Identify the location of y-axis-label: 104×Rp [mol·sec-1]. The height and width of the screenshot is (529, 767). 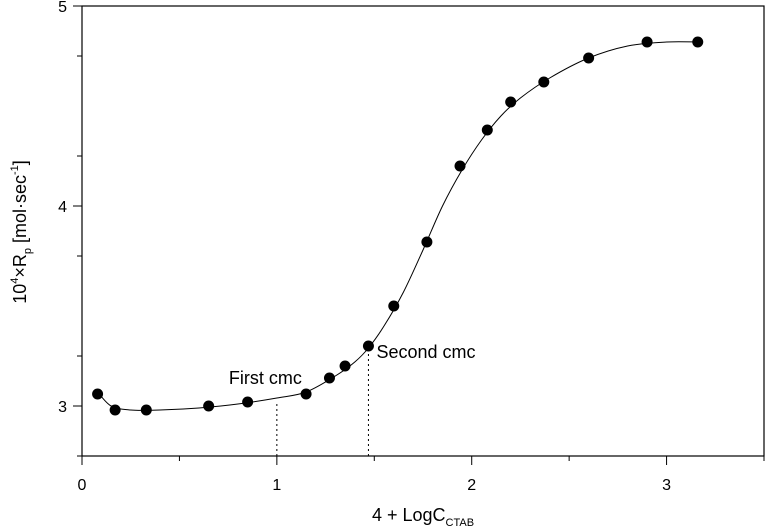
(21, 232).